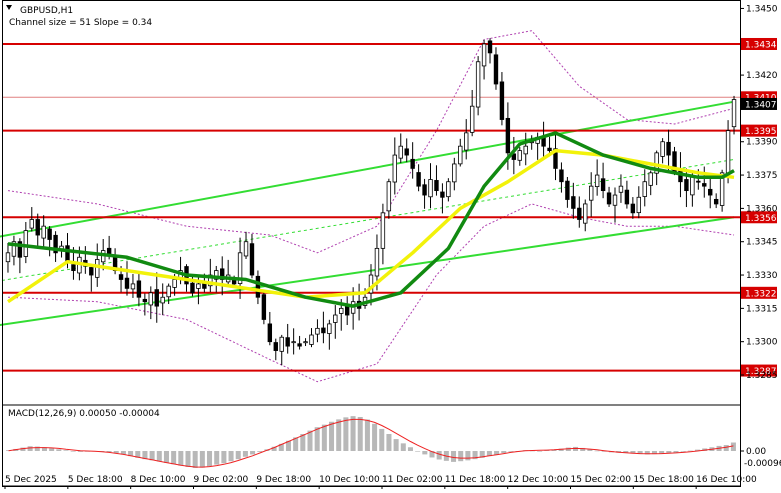 The height and width of the screenshot is (493, 781). Describe the element at coordinates (762, 464) in the screenshot. I see `macd-min-label: -0.00096` at that location.